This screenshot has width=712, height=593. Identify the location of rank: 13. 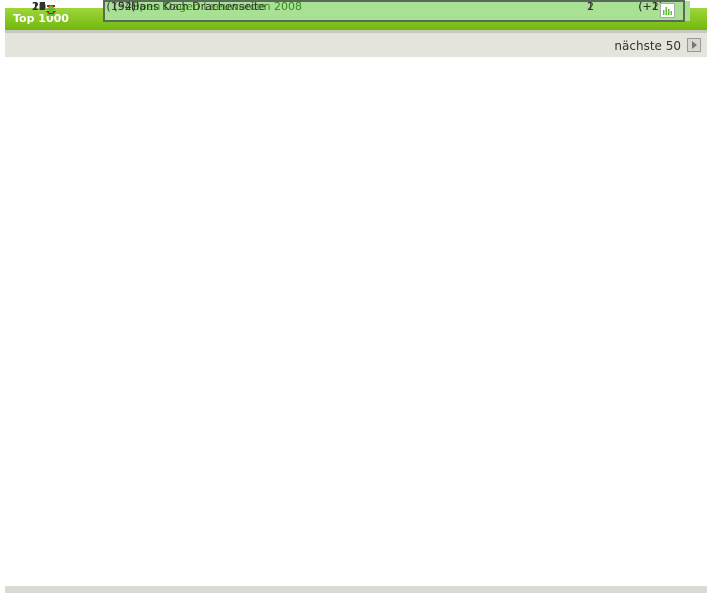
(39, 6).